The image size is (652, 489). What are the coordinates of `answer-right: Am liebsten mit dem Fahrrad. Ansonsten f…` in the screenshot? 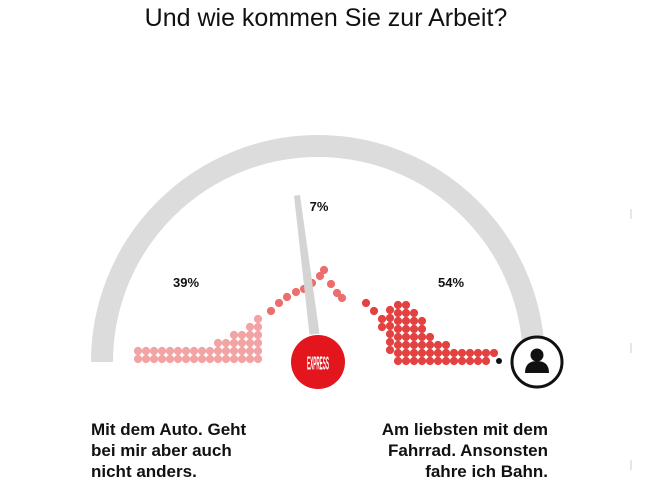 It's located at (438, 450).